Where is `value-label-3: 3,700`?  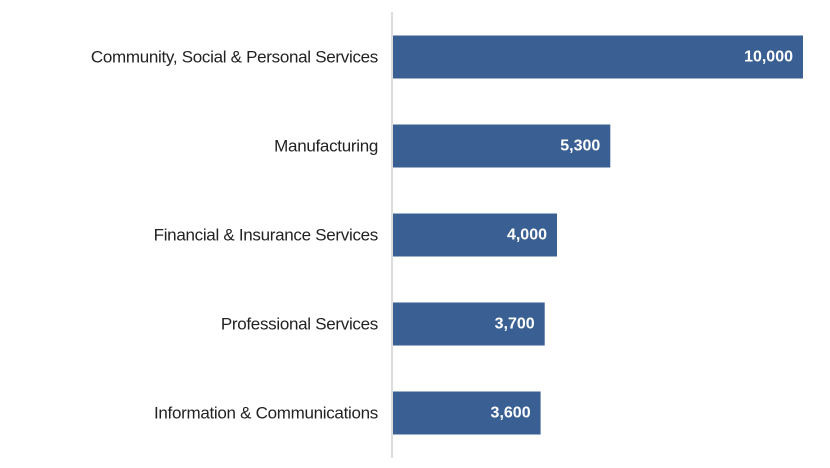
value-label-3: 3,700 is located at coordinates (515, 324).